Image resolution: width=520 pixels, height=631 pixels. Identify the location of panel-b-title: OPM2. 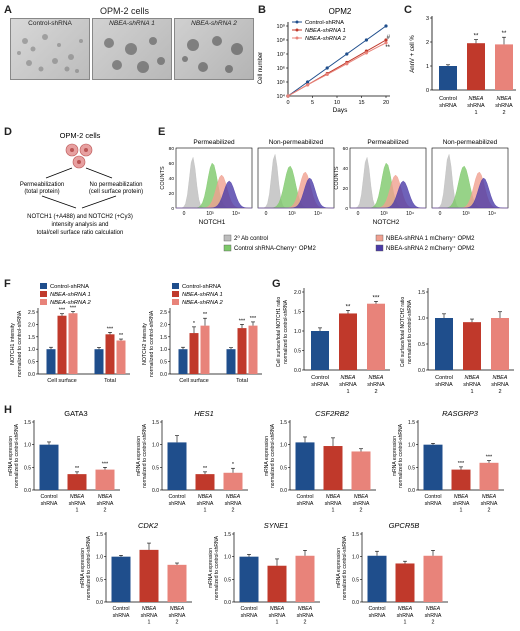
(340, 11).